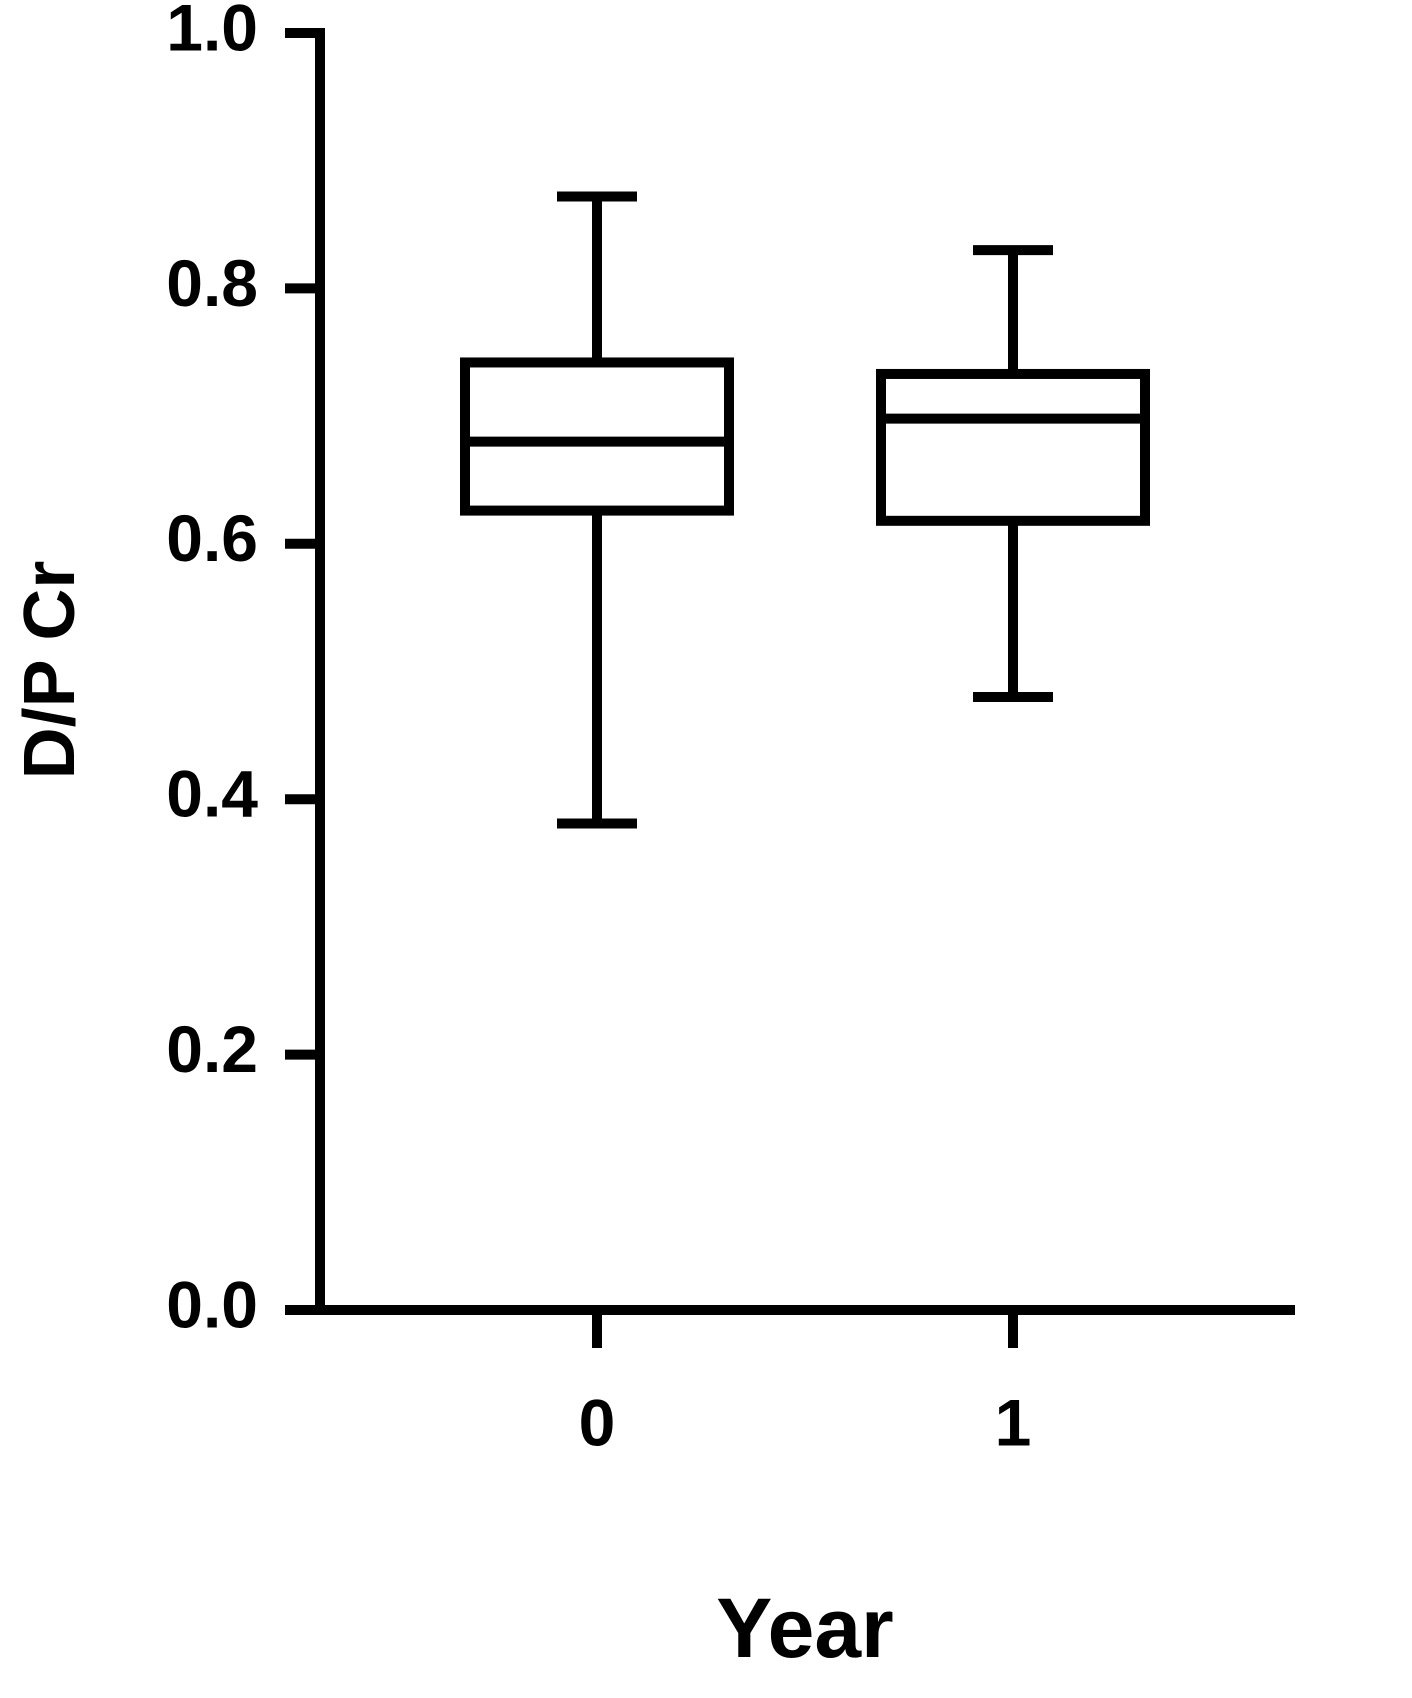 The image size is (1412, 1698). I want to click on y-tick-label: 0.6, so click(212, 538).